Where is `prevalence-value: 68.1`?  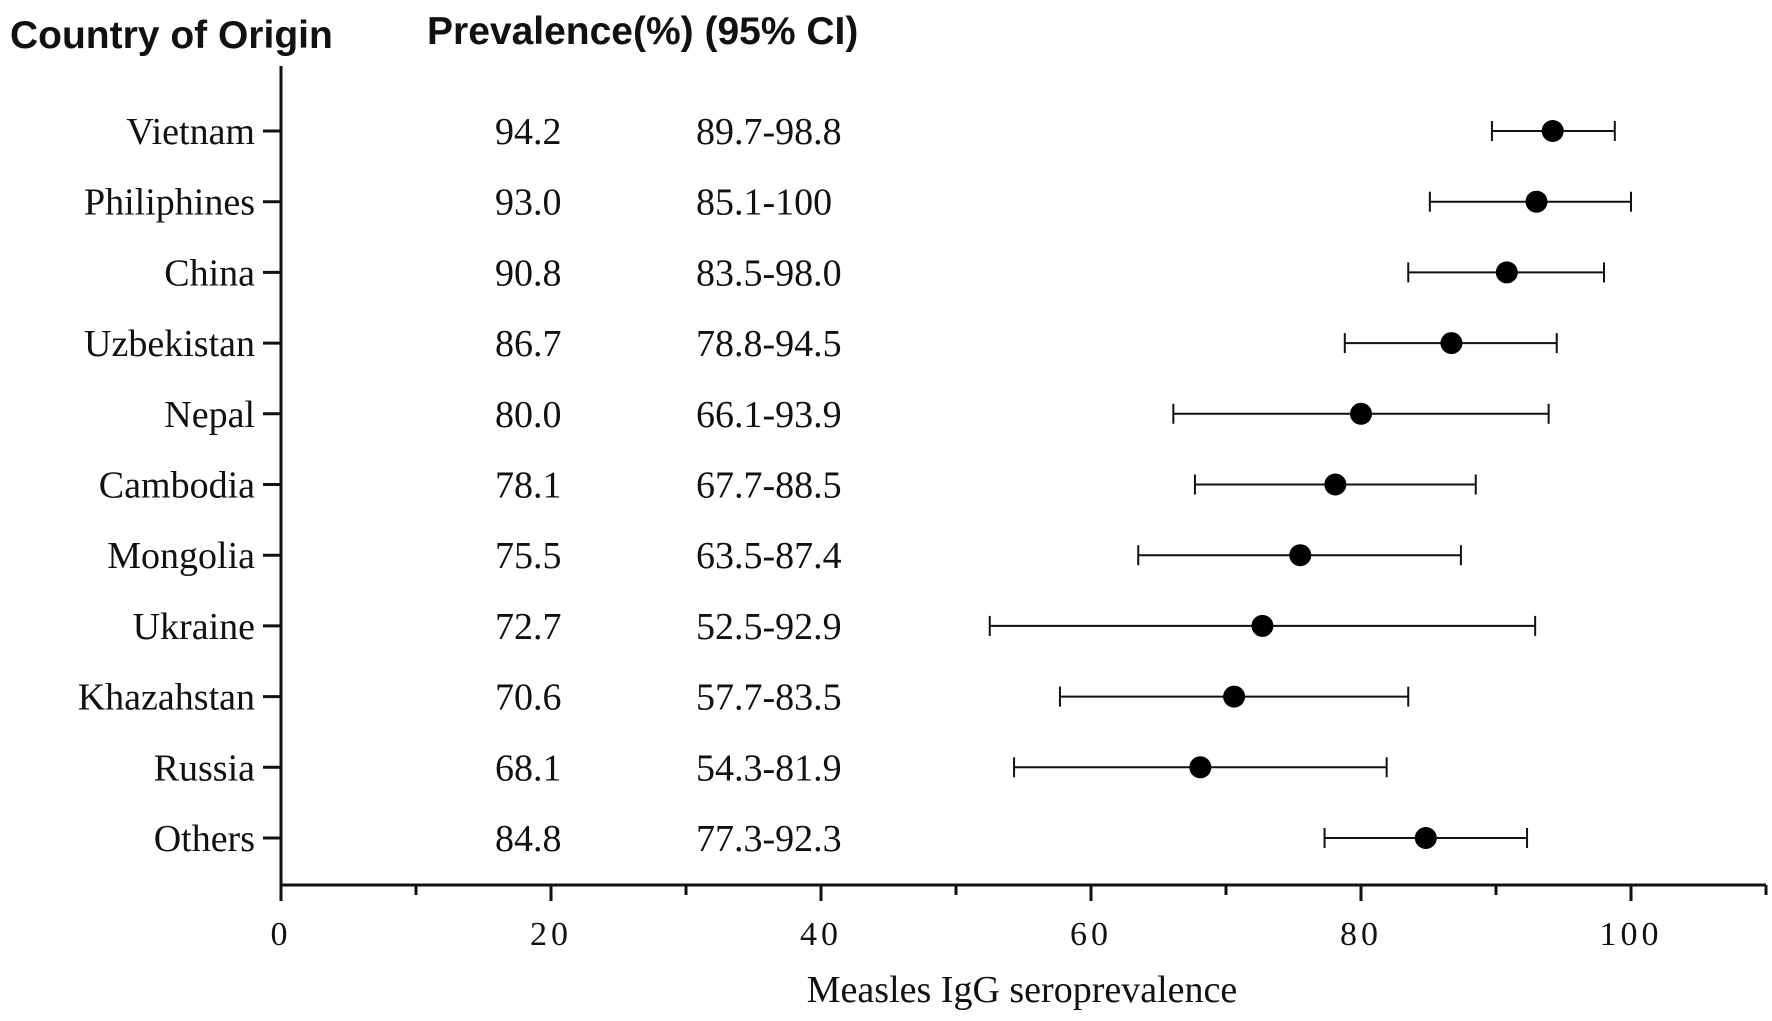
prevalence-value: 68.1 is located at coordinates (528, 768).